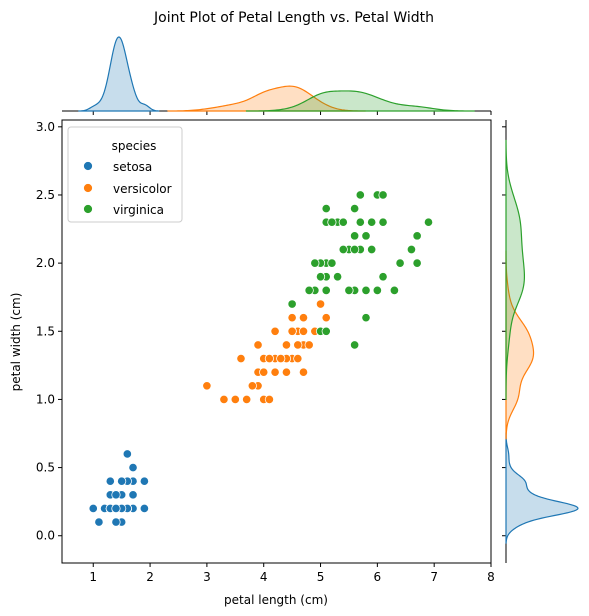 The image size is (589, 616). I want to click on legend-box, so click(125, 174).